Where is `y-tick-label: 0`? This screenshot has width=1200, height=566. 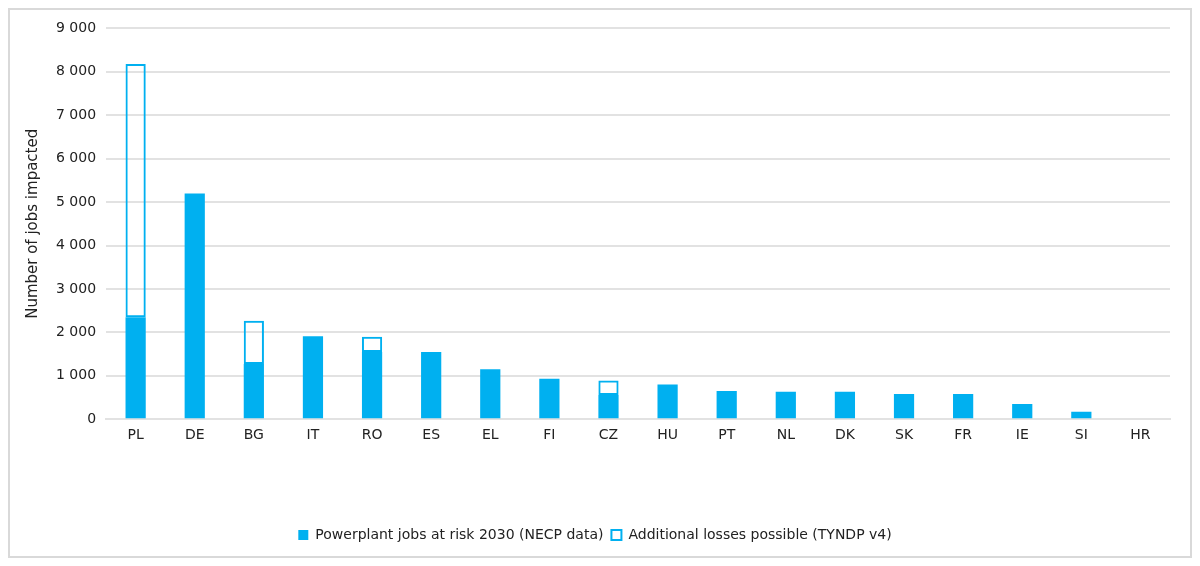 y-tick-label: 0 is located at coordinates (92, 417).